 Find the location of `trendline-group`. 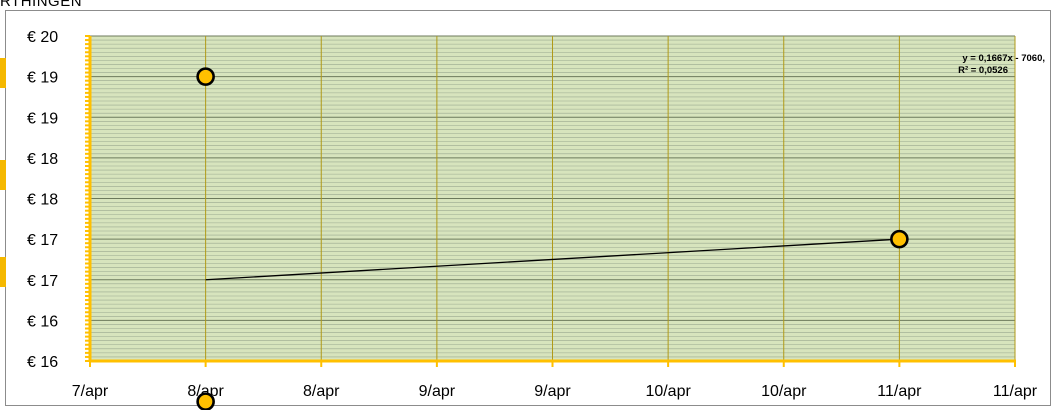

trendline-group is located at coordinates (552, 259).